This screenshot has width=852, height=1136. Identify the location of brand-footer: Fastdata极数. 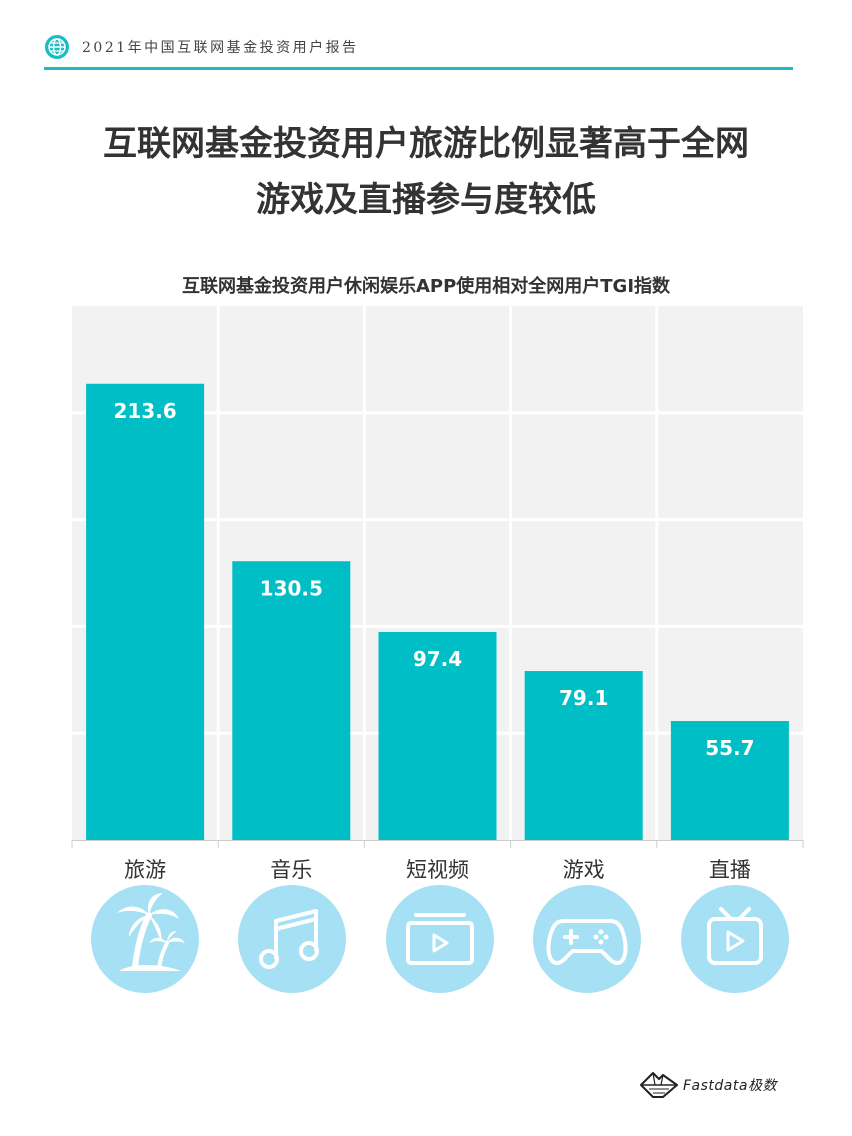
(724, 1085).